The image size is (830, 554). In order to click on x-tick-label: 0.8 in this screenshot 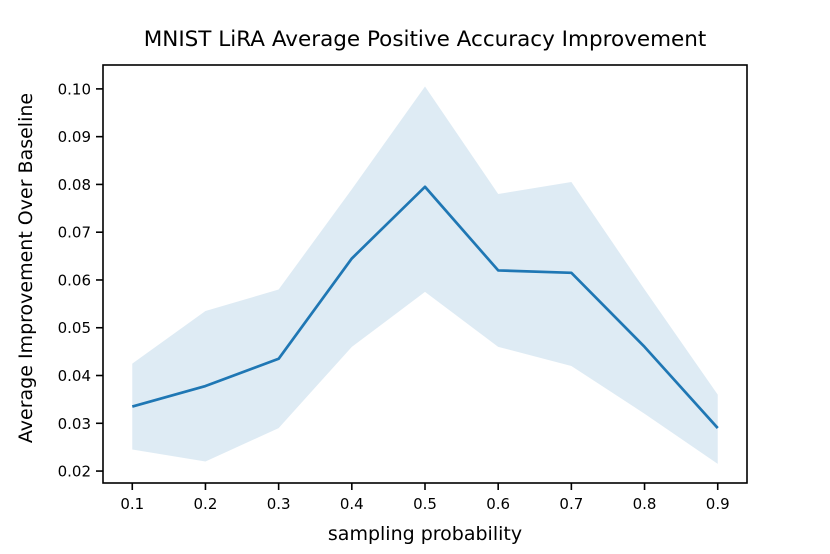, I will do `click(645, 504)`.